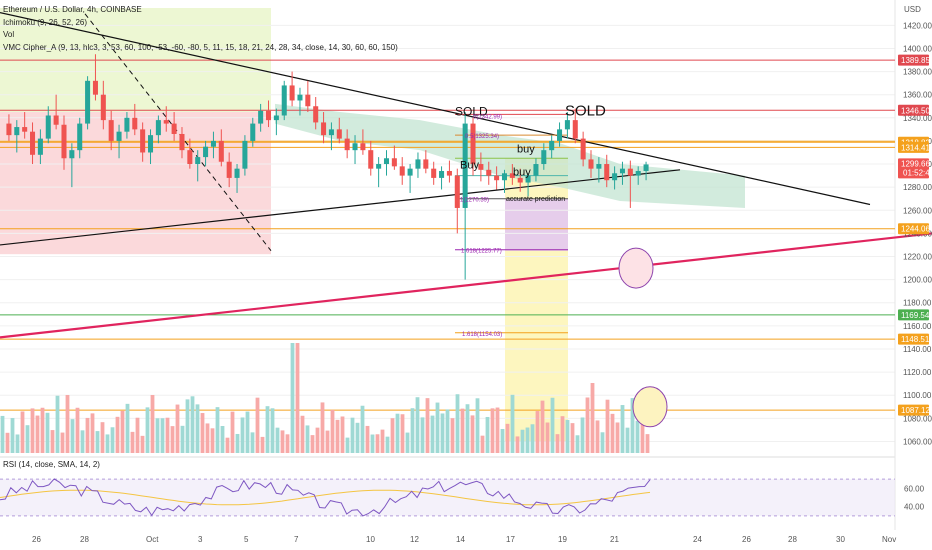 This screenshot has width=932, height=550. Describe the element at coordinates (917, 280) in the screenshot. I see `price-tick: 1200.00` at that location.